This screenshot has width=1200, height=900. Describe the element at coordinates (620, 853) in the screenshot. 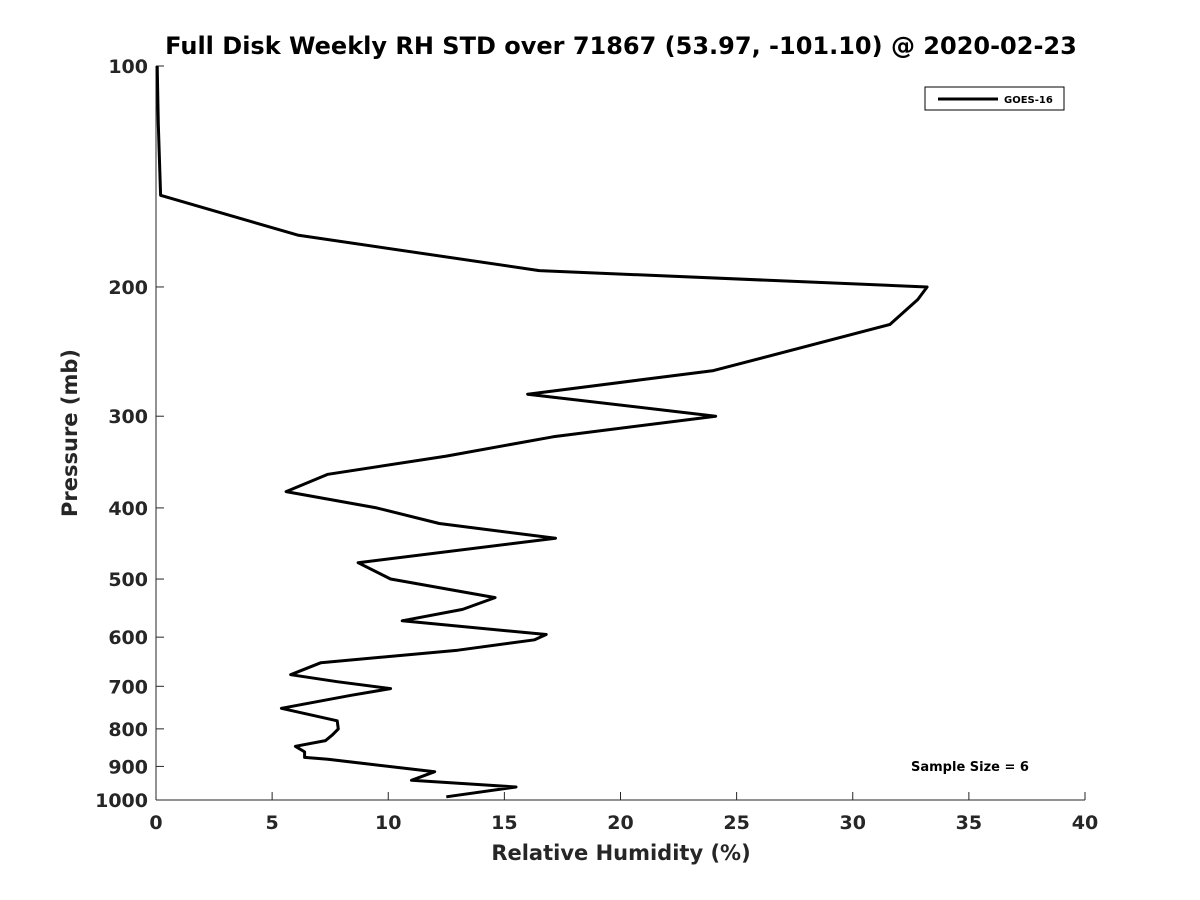

I see `x-axis-label: Relative Humidity (%)` at that location.